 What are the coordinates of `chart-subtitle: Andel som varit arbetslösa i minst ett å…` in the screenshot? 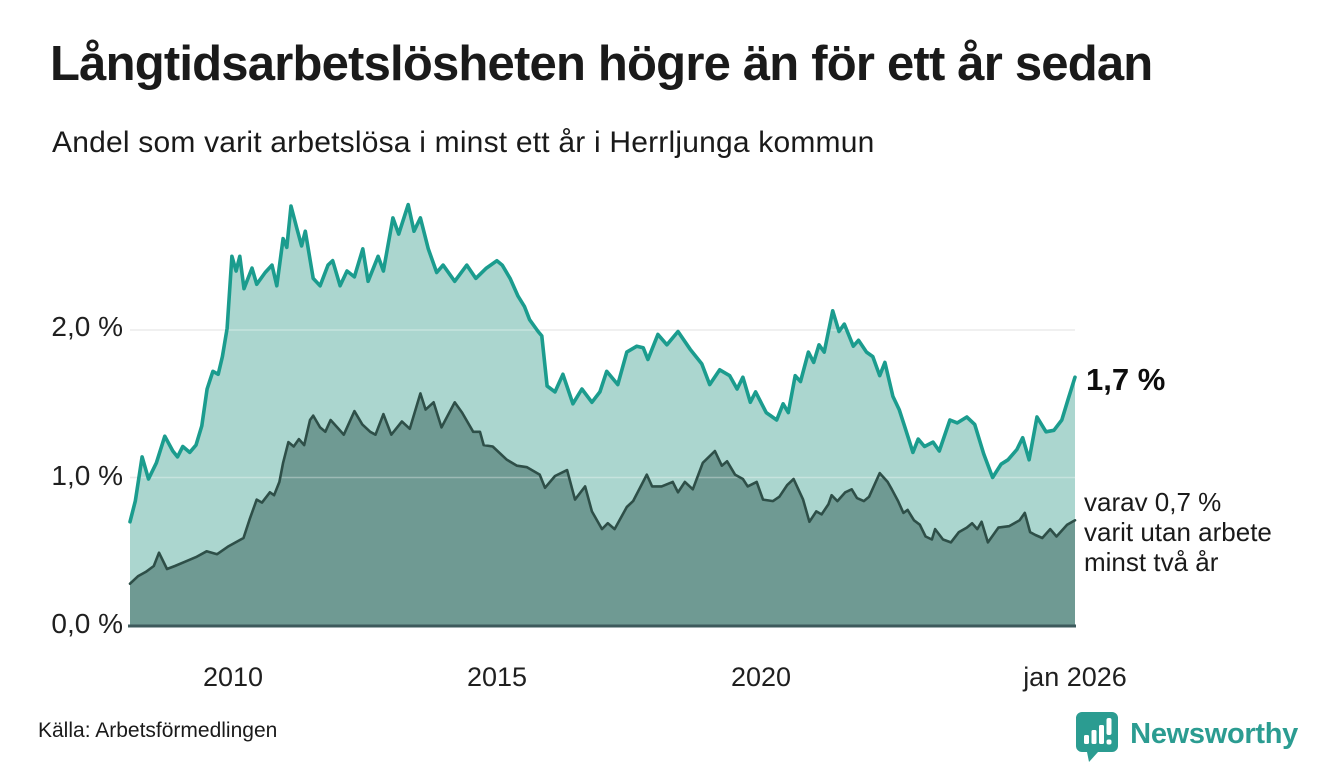 It's located at (463, 142).